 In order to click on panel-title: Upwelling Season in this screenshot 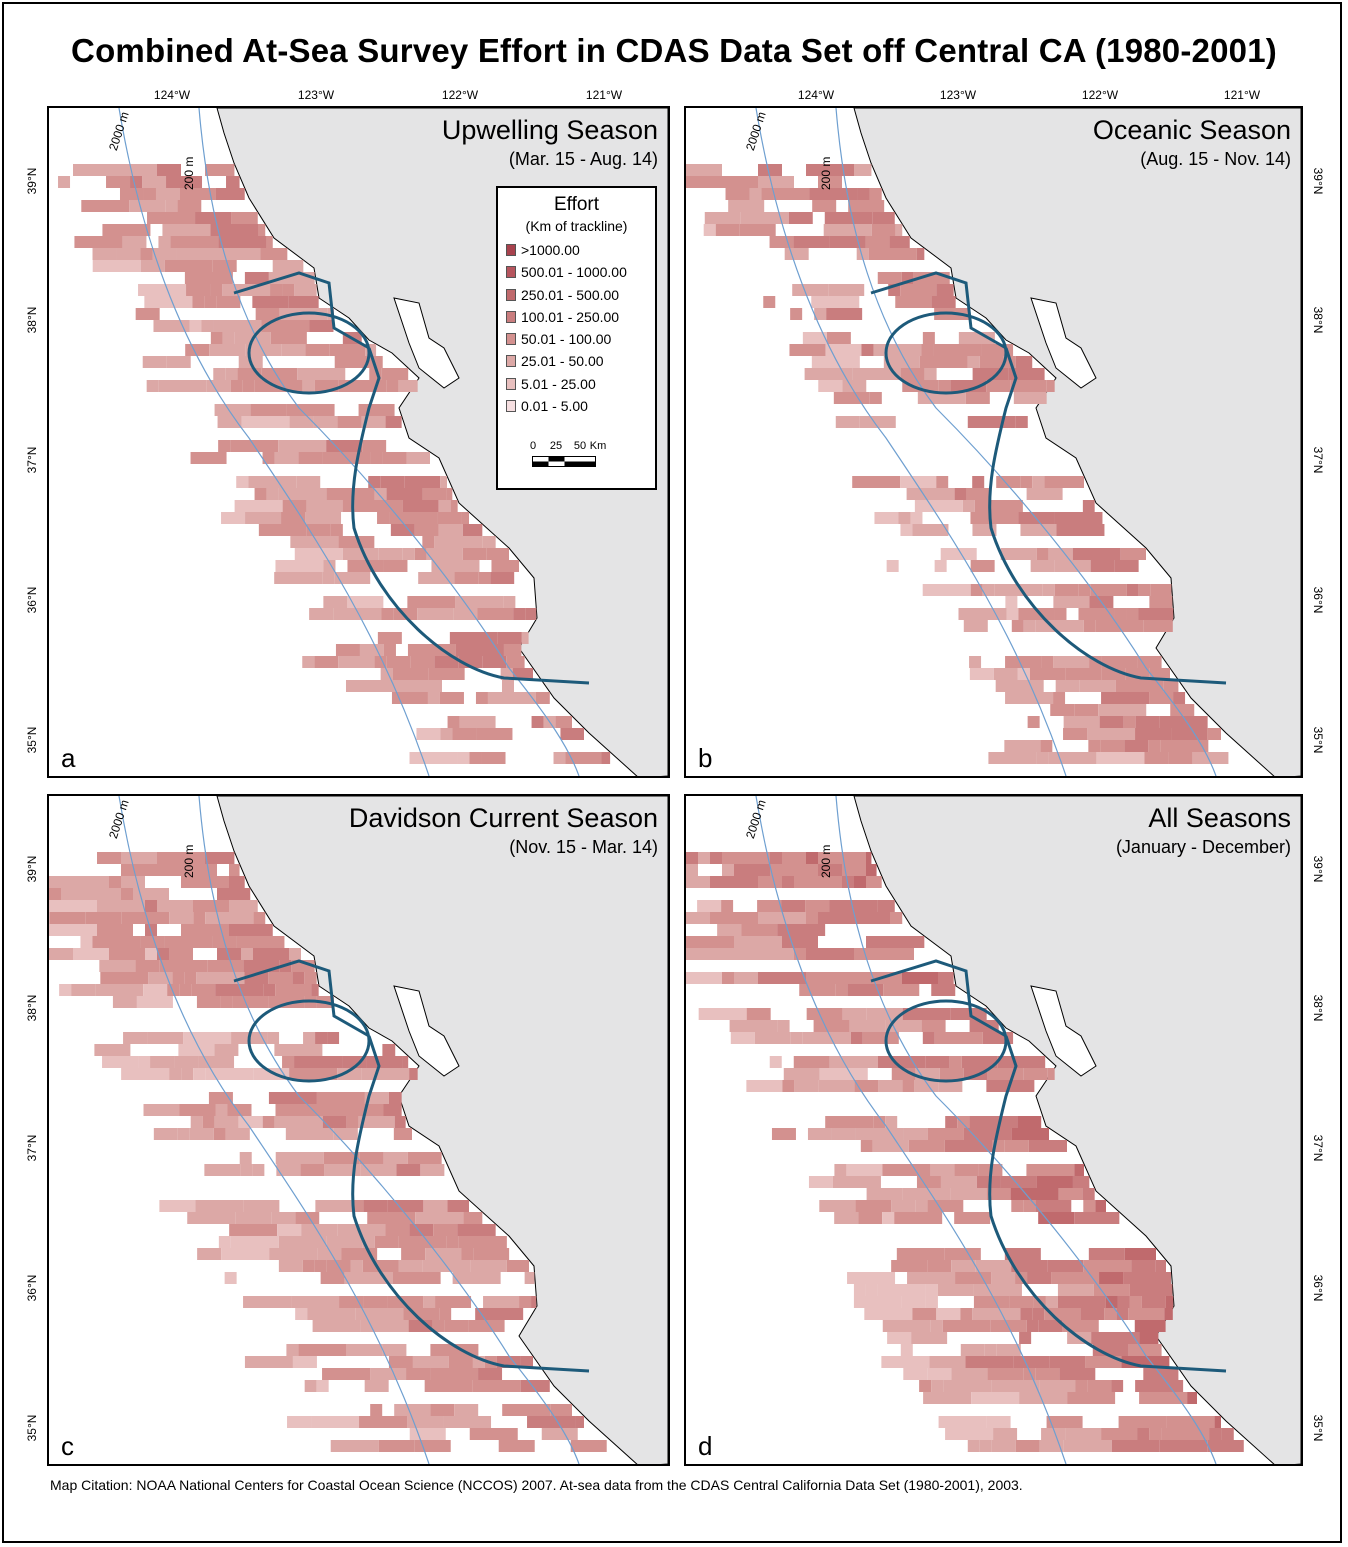, I will do `click(549, 130)`.